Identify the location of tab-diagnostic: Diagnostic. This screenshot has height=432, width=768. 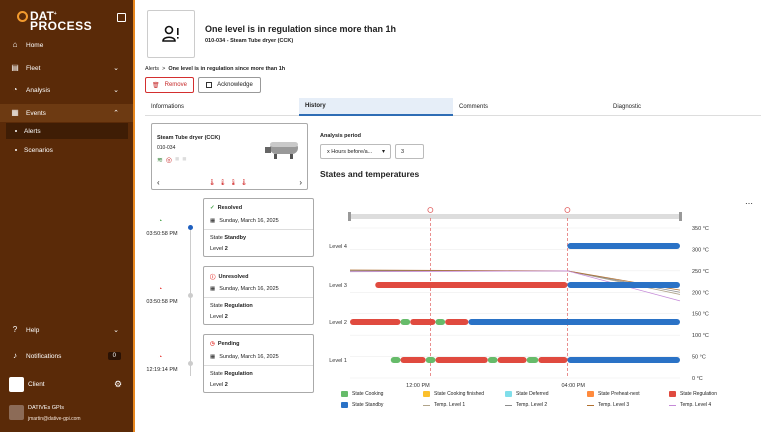
(684, 107).